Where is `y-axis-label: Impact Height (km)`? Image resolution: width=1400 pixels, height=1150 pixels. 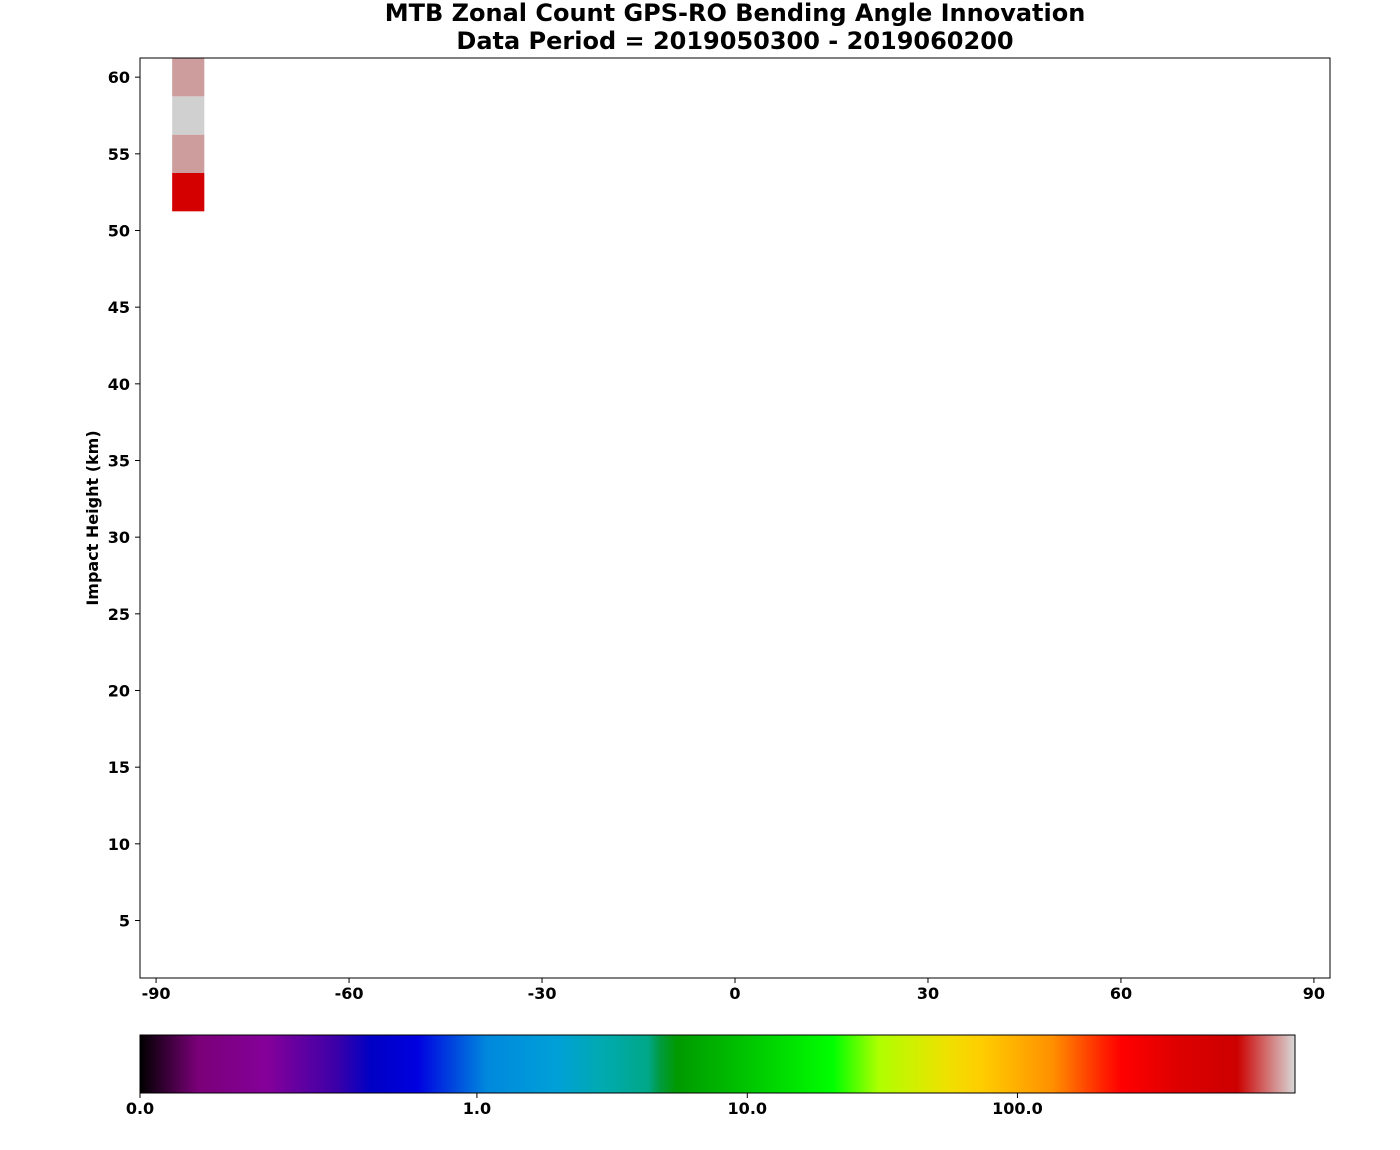
y-axis-label: Impact Height (km) is located at coordinates (92, 517).